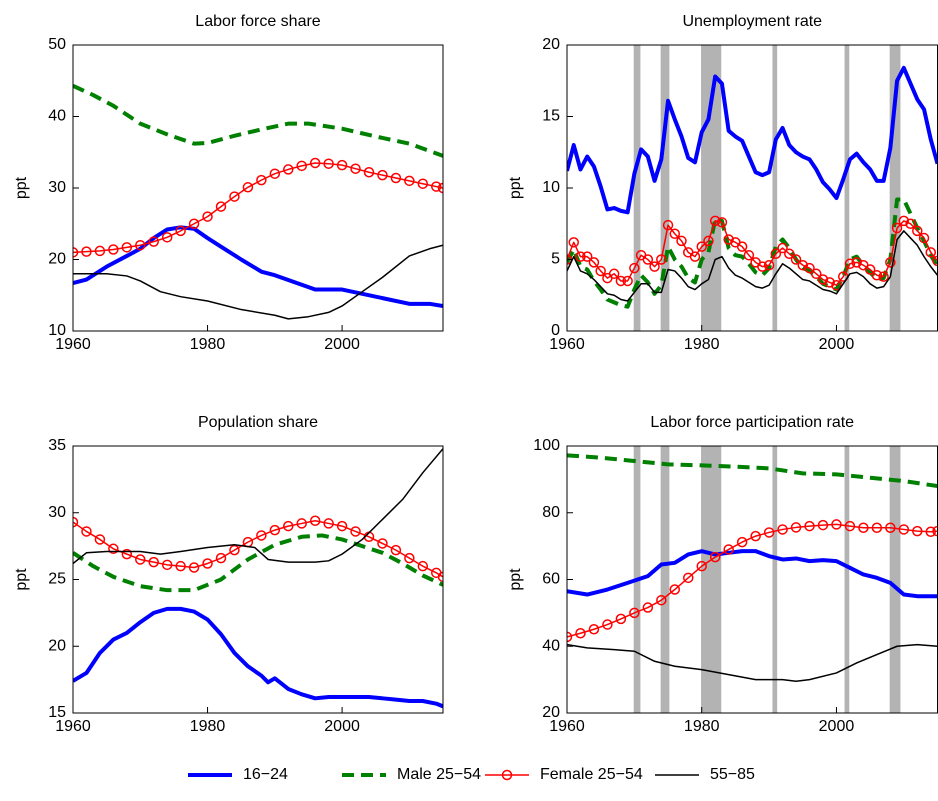 Image resolution: width=938 pixels, height=801 pixels. Describe the element at coordinates (57, 512) in the screenshot. I see `y-tick-label: 30` at that location.